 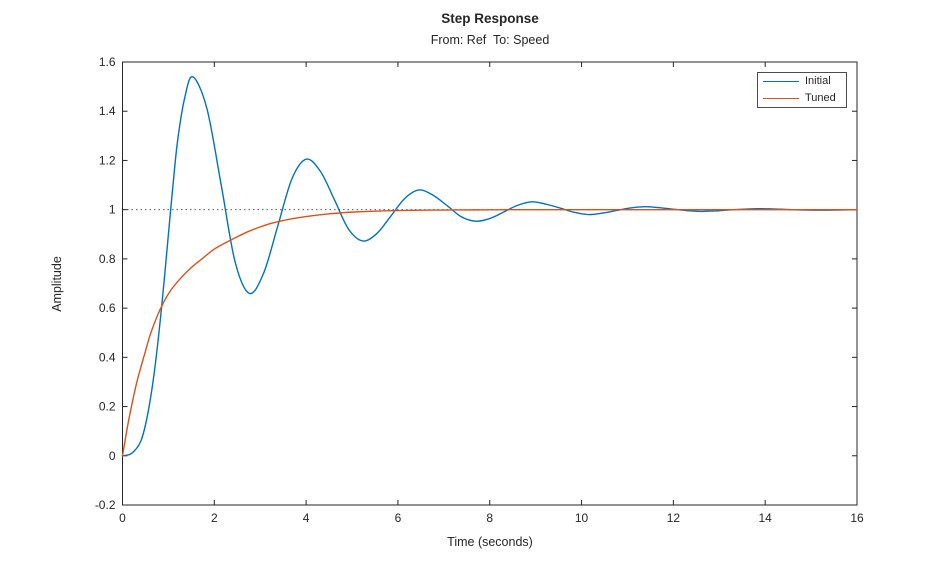 What do you see at coordinates (766, 518) in the screenshot?
I see `x-tick-label: 14` at bounding box center [766, 518].